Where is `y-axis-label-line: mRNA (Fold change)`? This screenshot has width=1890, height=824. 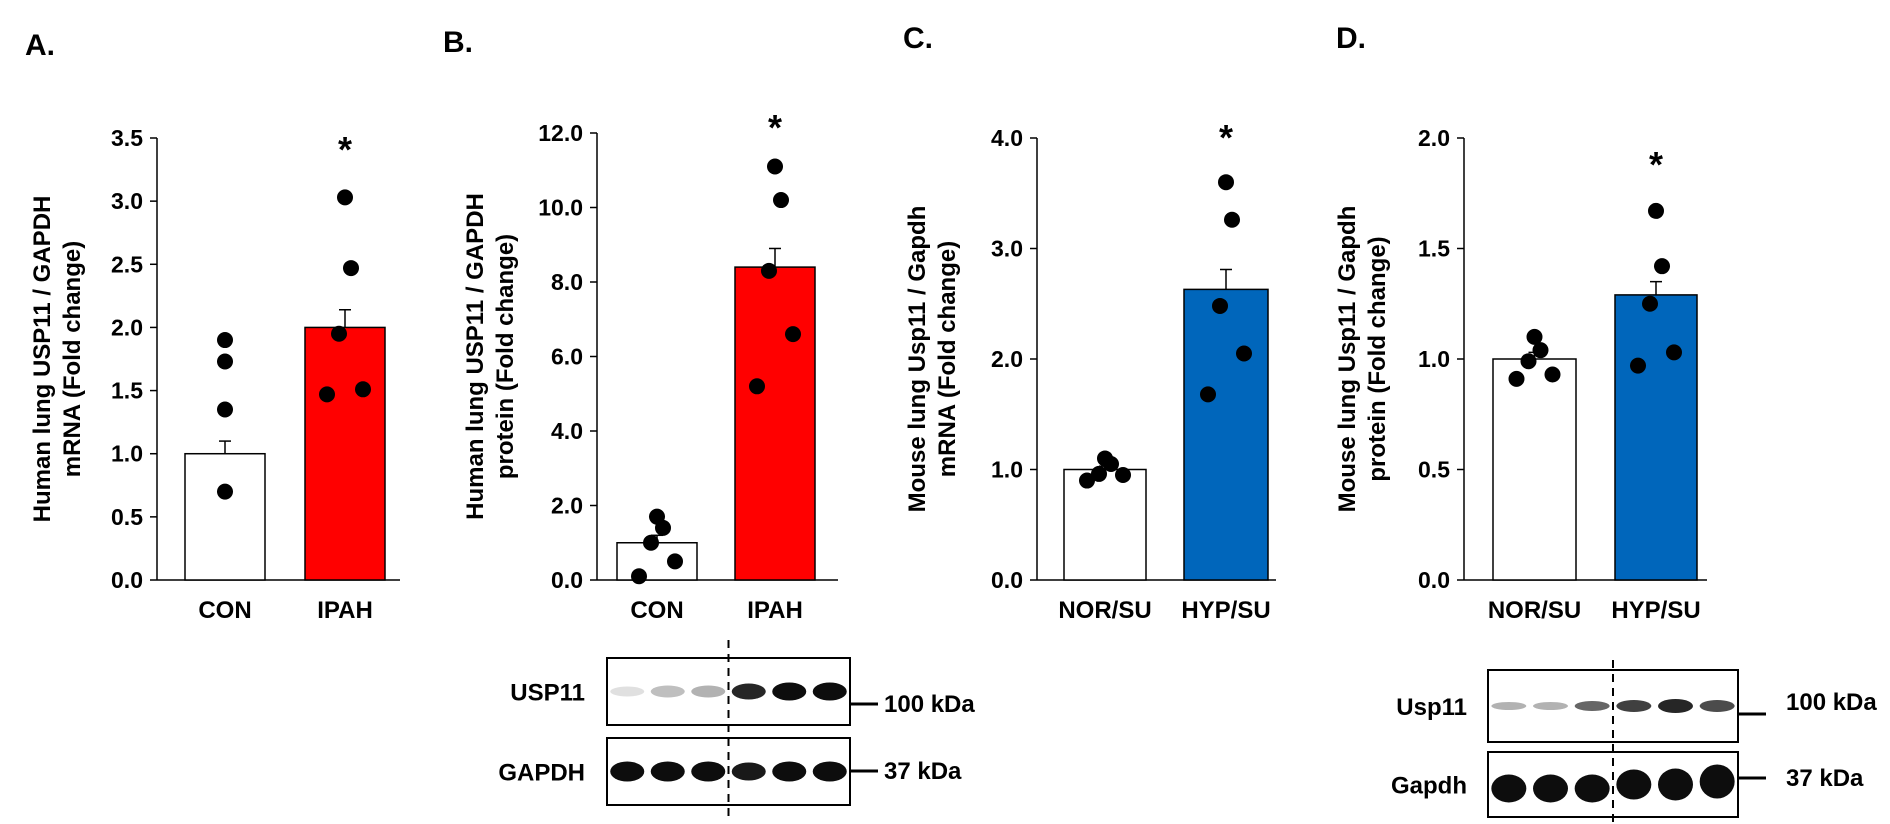
y-axis-label-line: mRNA (Fold change) is located at coordinates (947, 359).